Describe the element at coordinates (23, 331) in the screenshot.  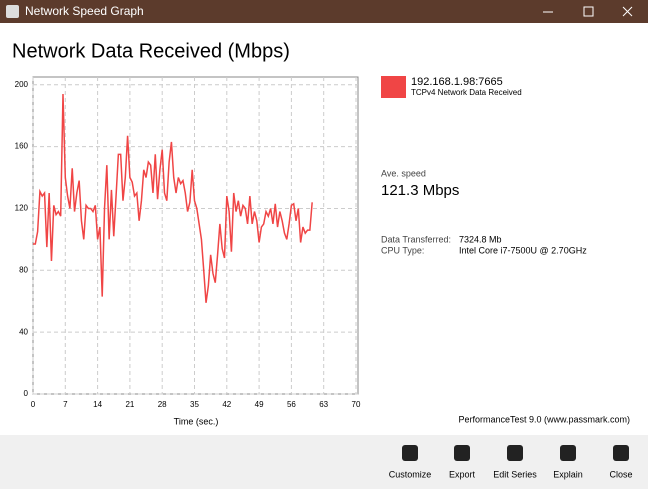
I see `y-tick-label: 40` at that location.